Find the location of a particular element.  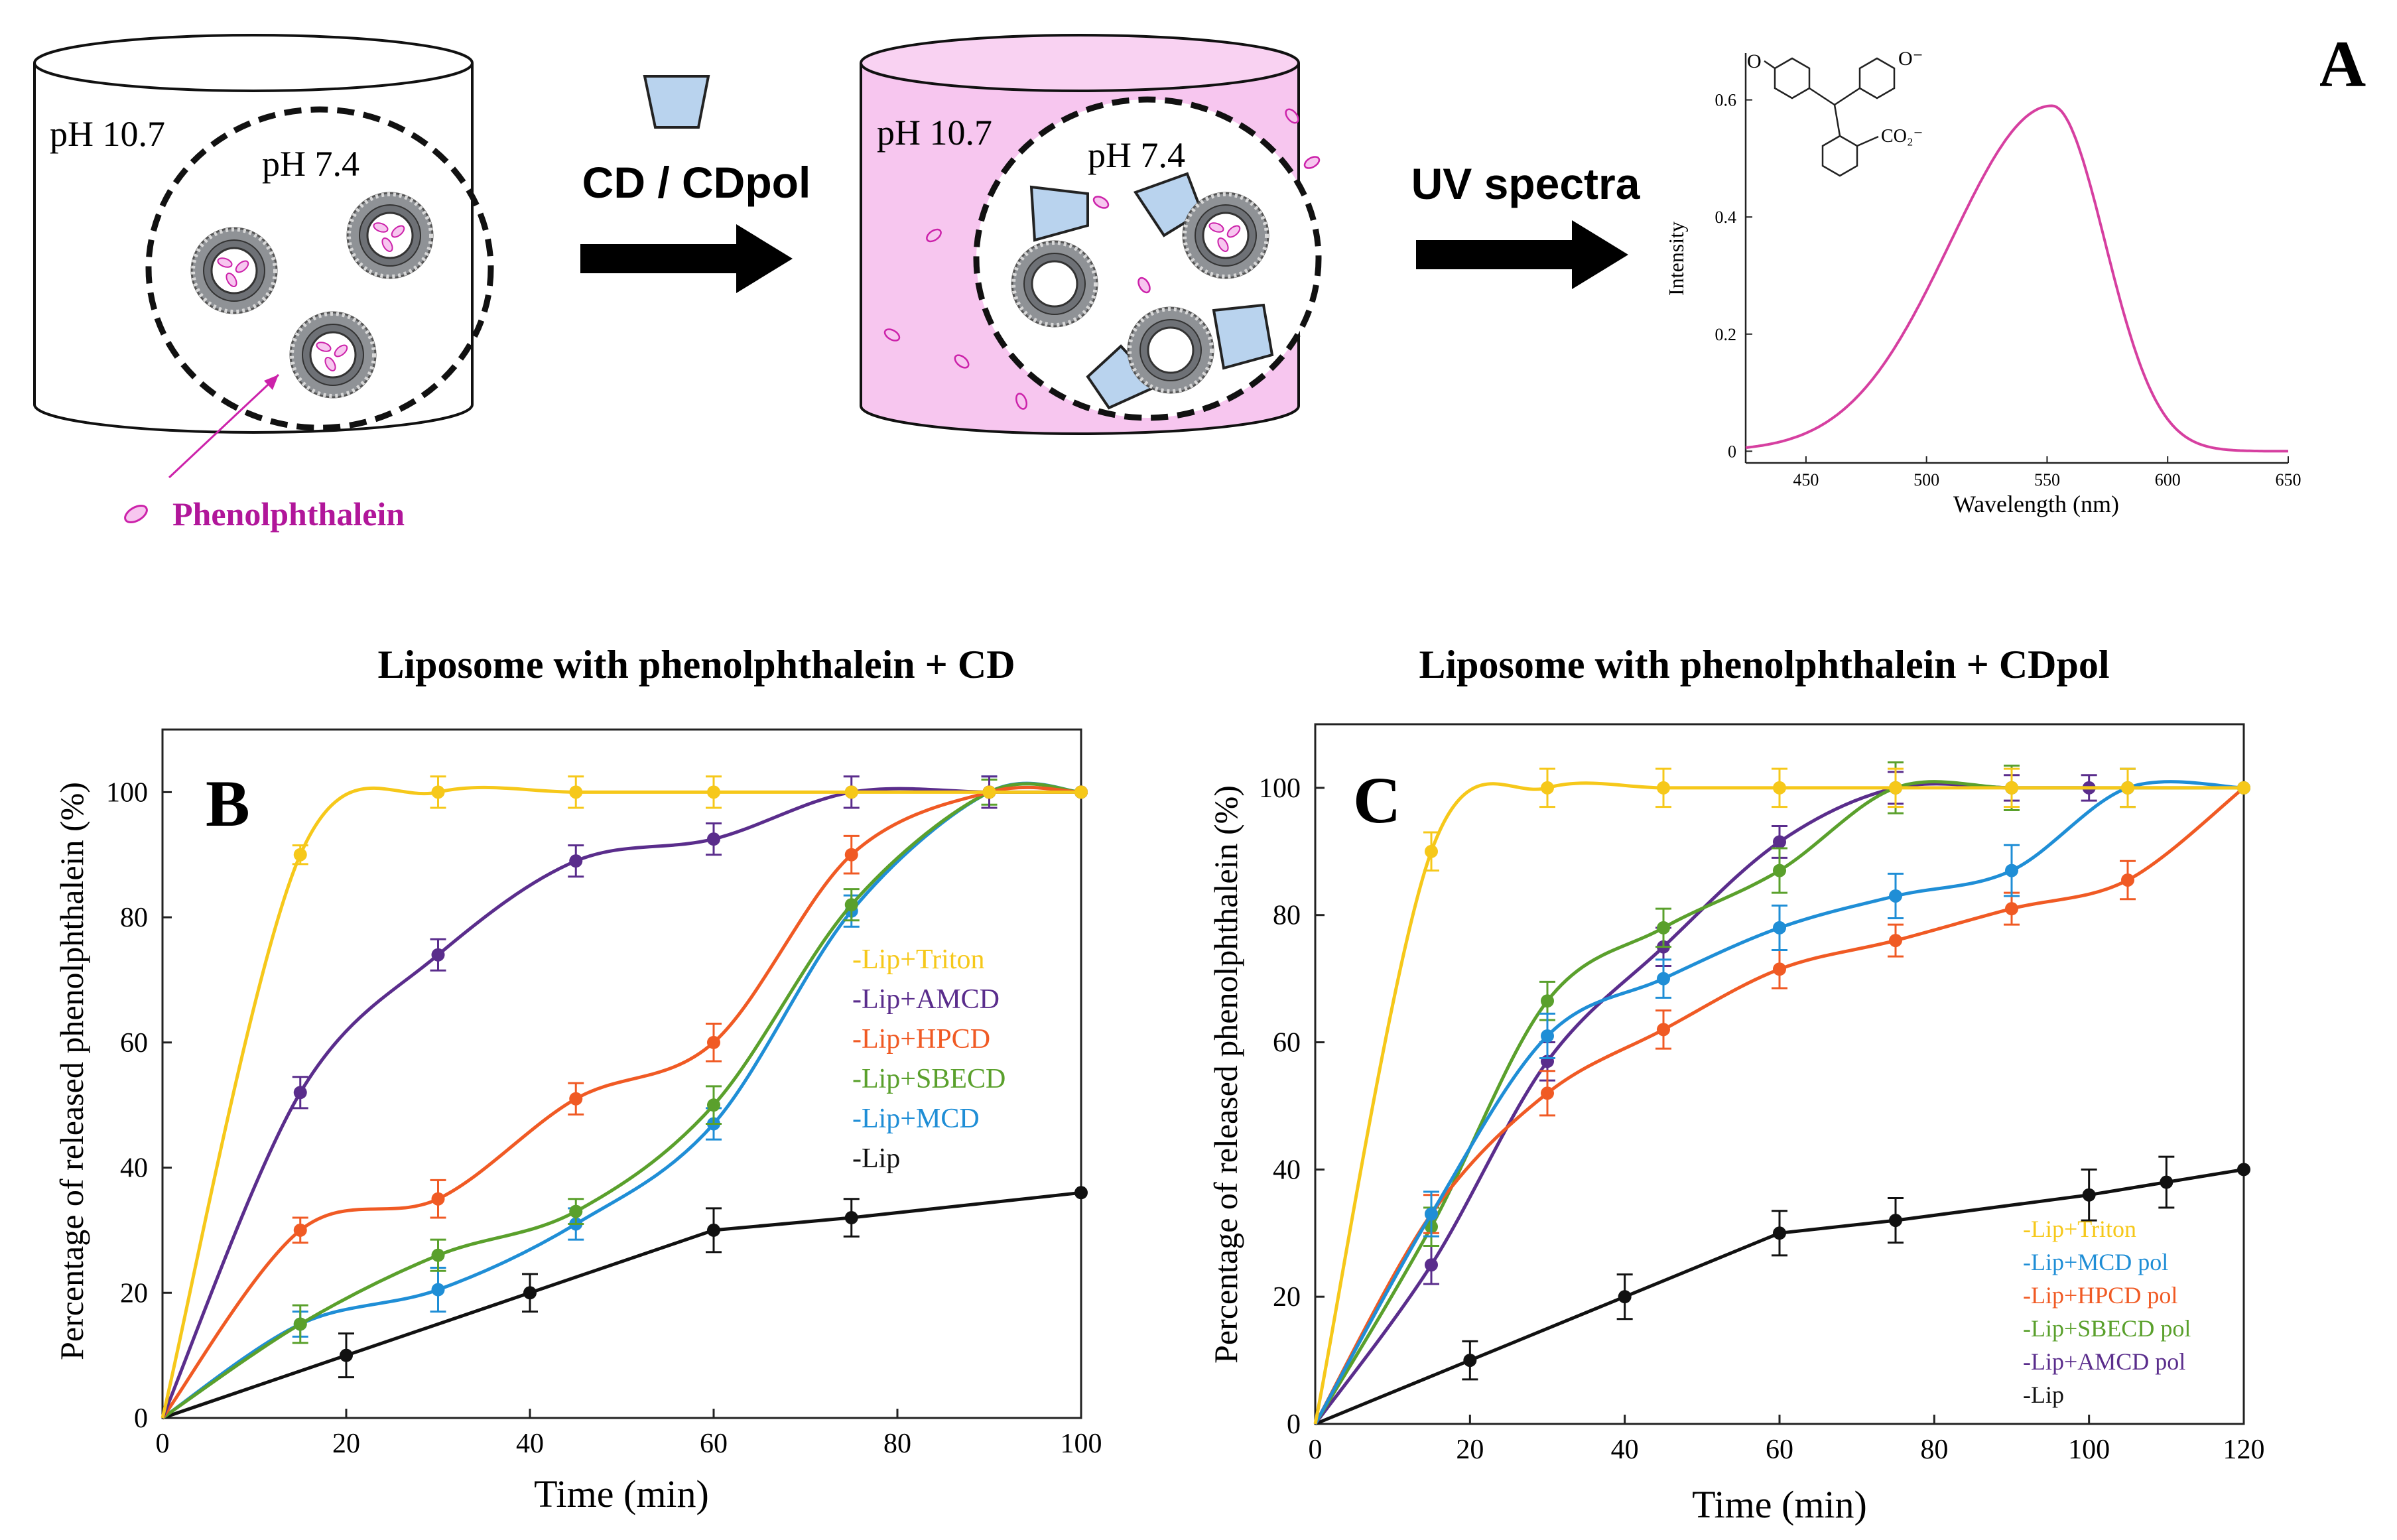

right-cylinder-top is located at coordinates (1080, 63).